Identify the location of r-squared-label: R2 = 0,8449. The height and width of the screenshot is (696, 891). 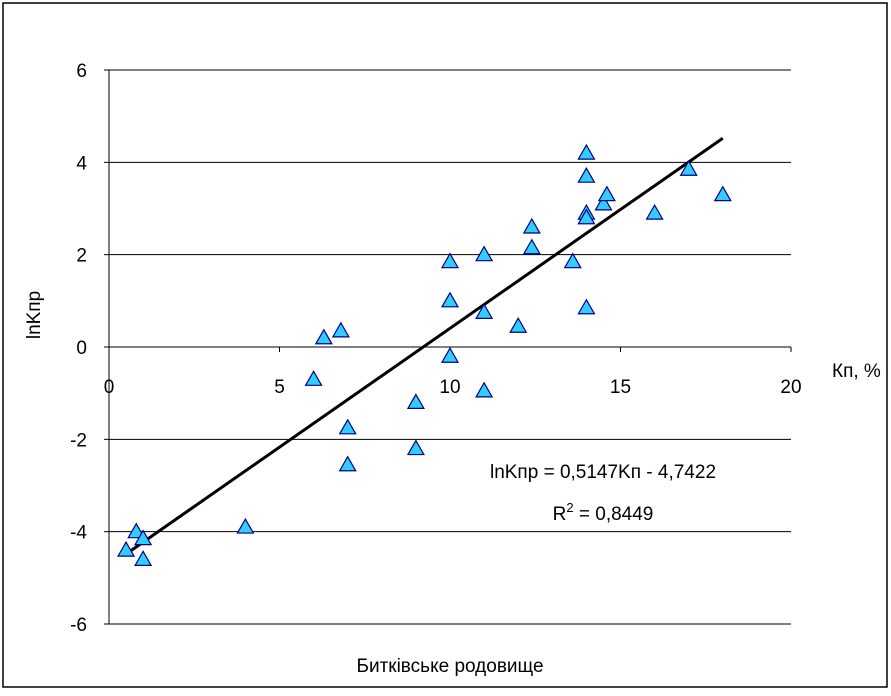
(603, 512).